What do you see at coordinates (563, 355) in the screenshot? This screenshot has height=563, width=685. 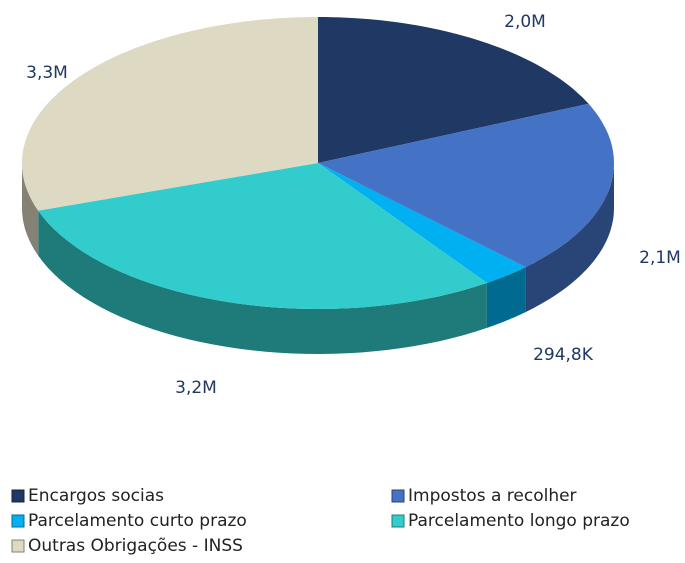 I see `data-label: 294,8K` at bounding box center [563, 355].